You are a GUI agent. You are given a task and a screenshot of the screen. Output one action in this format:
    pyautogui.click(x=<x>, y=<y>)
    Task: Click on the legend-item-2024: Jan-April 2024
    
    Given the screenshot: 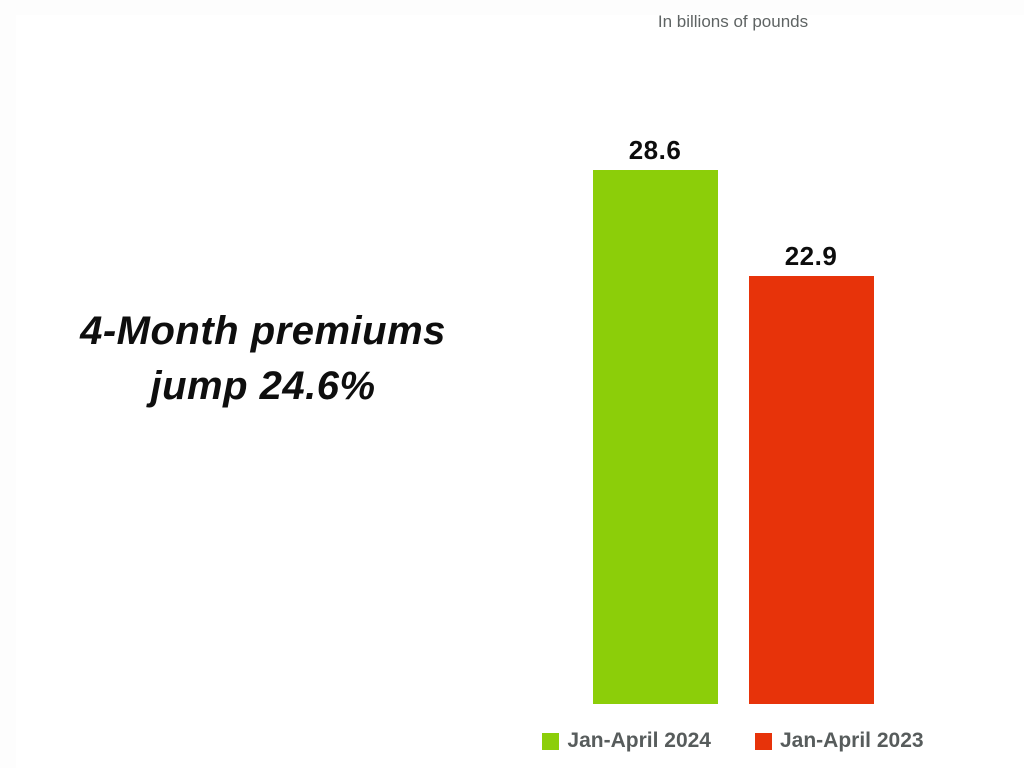 What is the action you would take?
    pyautogui.click(x=626, y=741)
    